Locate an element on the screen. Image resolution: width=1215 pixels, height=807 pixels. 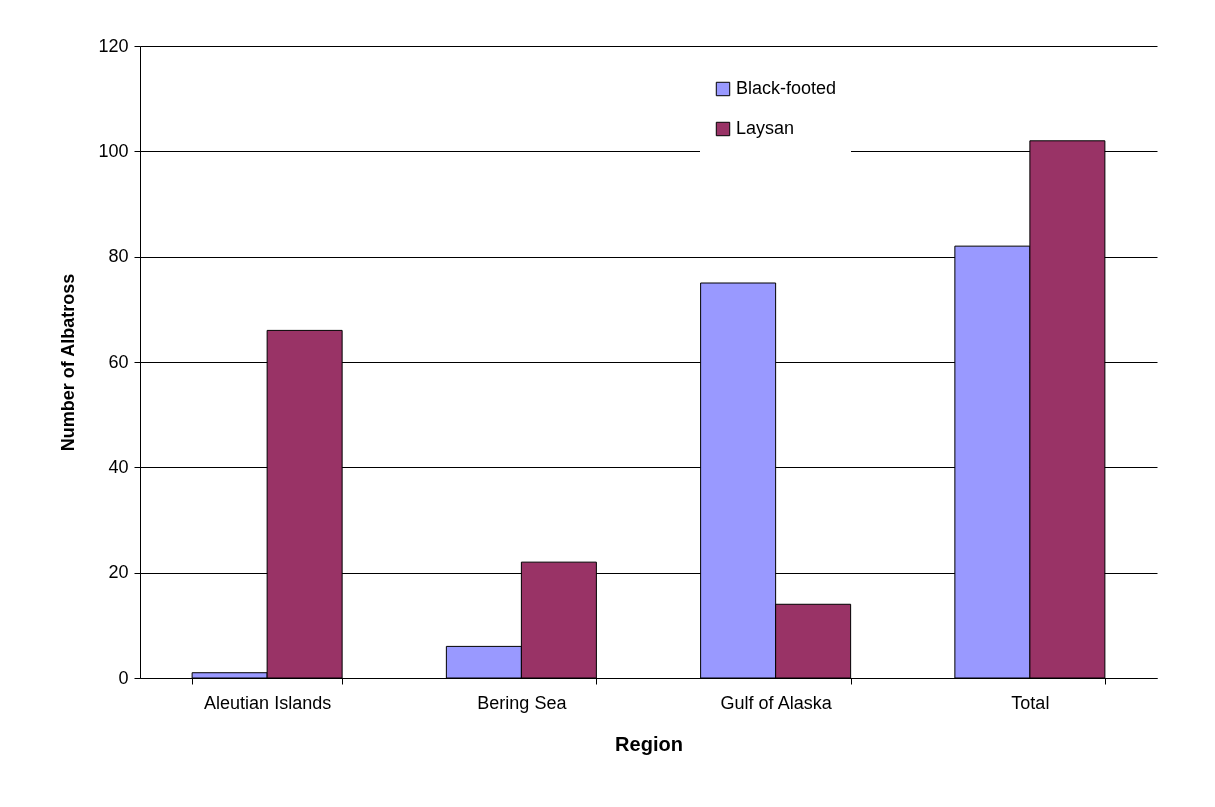
y-tick-label: 120 is located at coordinates (113, 45).